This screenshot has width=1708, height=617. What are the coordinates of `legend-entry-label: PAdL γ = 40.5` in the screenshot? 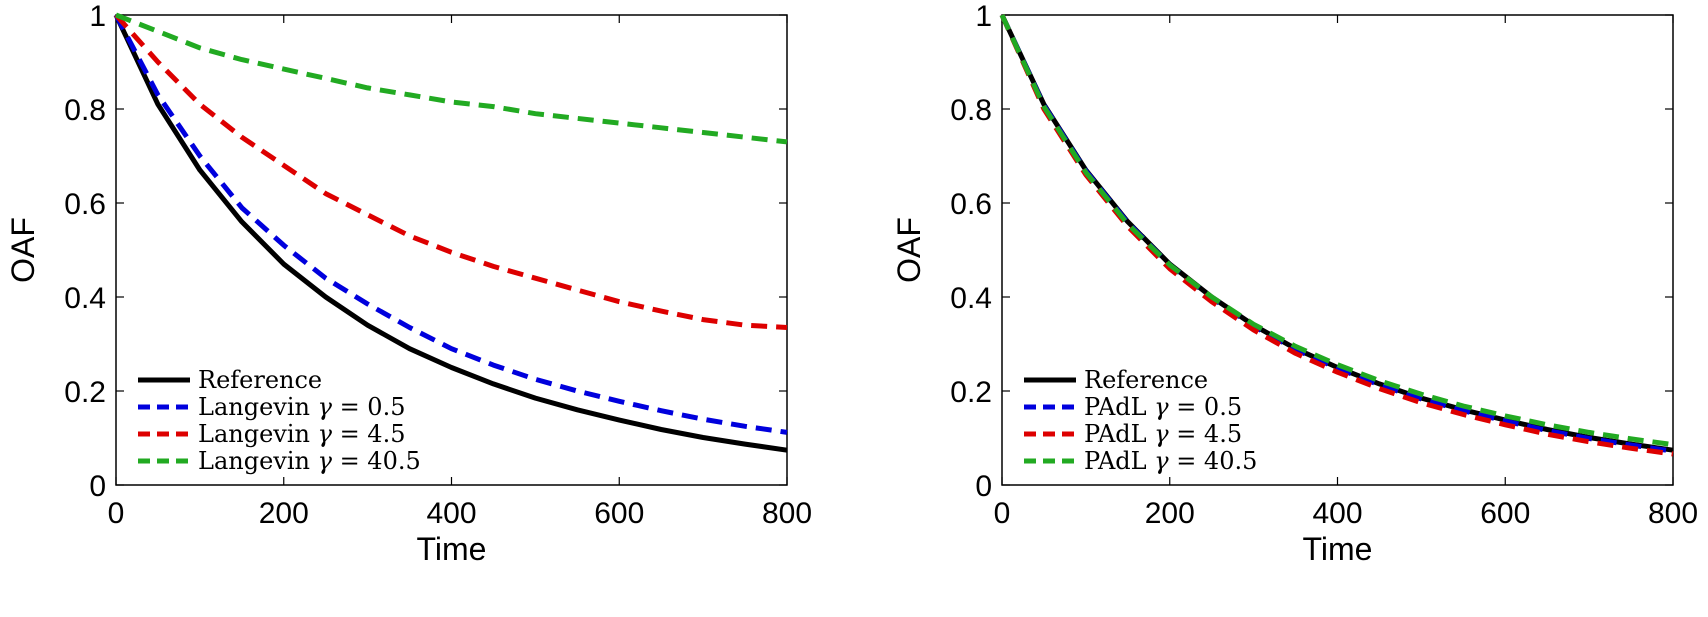 It's located at (1170, 461).